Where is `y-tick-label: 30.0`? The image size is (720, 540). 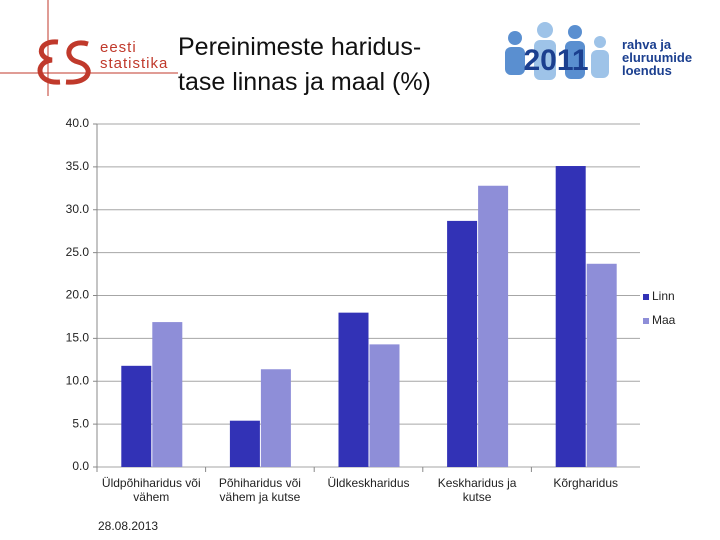
y-tick-label: 30.0 is located at coordinates (78, 209).